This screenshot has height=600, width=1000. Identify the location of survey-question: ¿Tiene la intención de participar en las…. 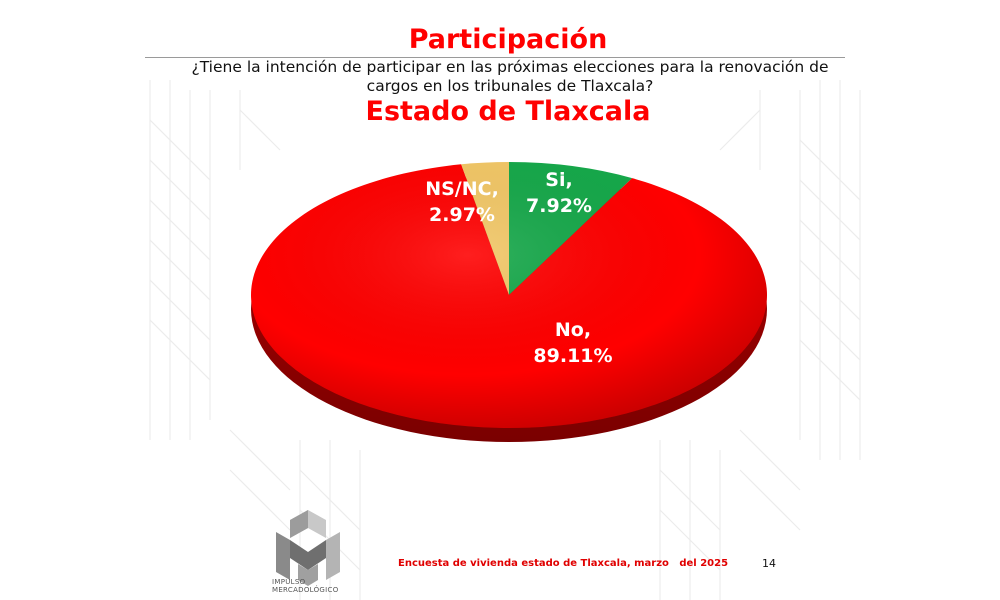
(510, 76).